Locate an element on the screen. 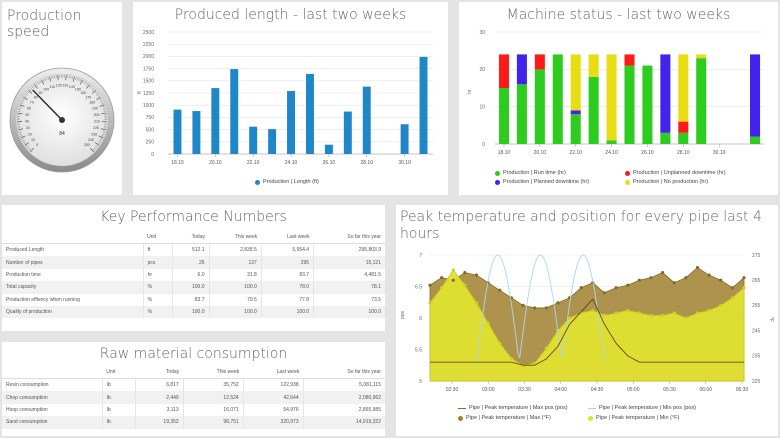 The width and height of the screenshot is (780, 438). gauge-tick-label: 30 is located at coordinates (28, 128).